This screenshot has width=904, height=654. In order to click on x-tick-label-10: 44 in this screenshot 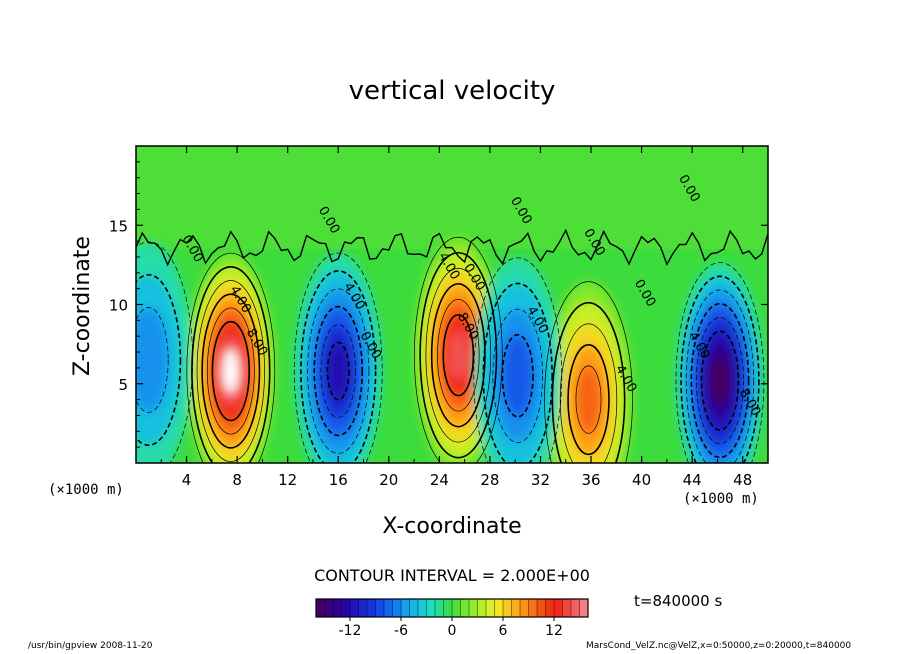, I will do `click(692, 480)`.